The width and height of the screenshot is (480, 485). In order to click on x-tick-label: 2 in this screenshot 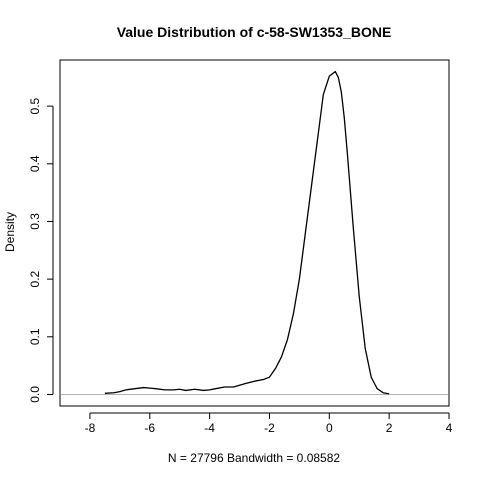, I will do `click(389, 428)`.